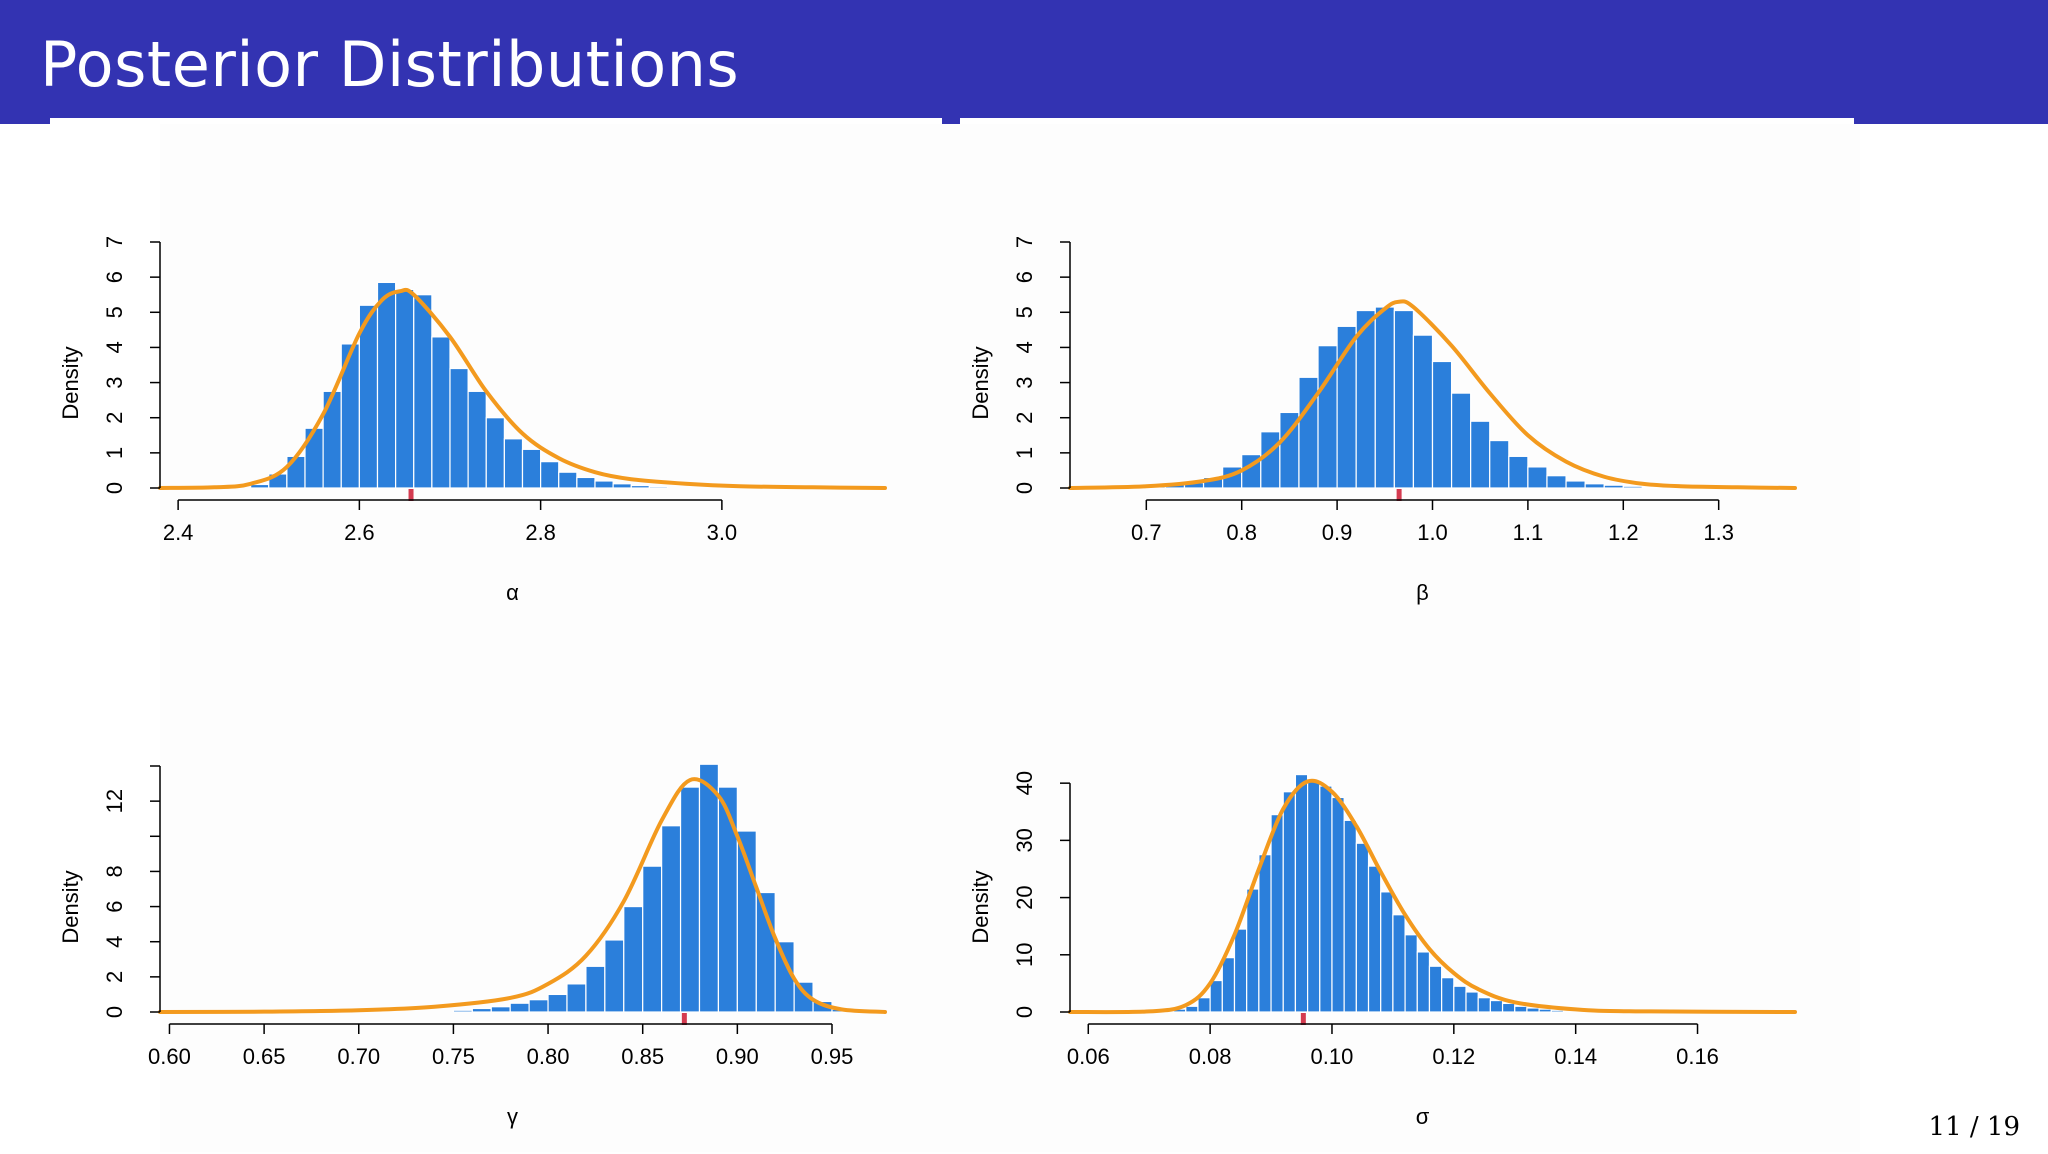 Image resolution: width=2048 pixels, height=1154 pixels. I want to click on y-tick-label: 20, so click(1024, 897).